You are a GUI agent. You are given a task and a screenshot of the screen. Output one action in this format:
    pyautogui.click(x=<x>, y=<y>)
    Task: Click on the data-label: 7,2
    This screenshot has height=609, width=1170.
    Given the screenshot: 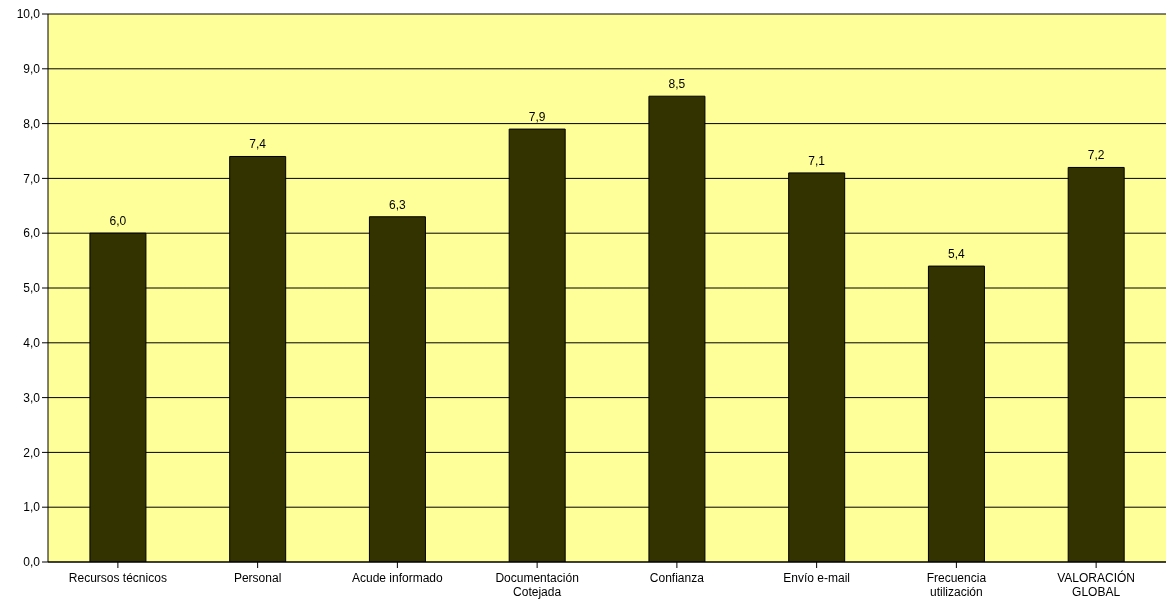 What is the action you would take?
    pyautogui.click(x=1096, y=155)
    